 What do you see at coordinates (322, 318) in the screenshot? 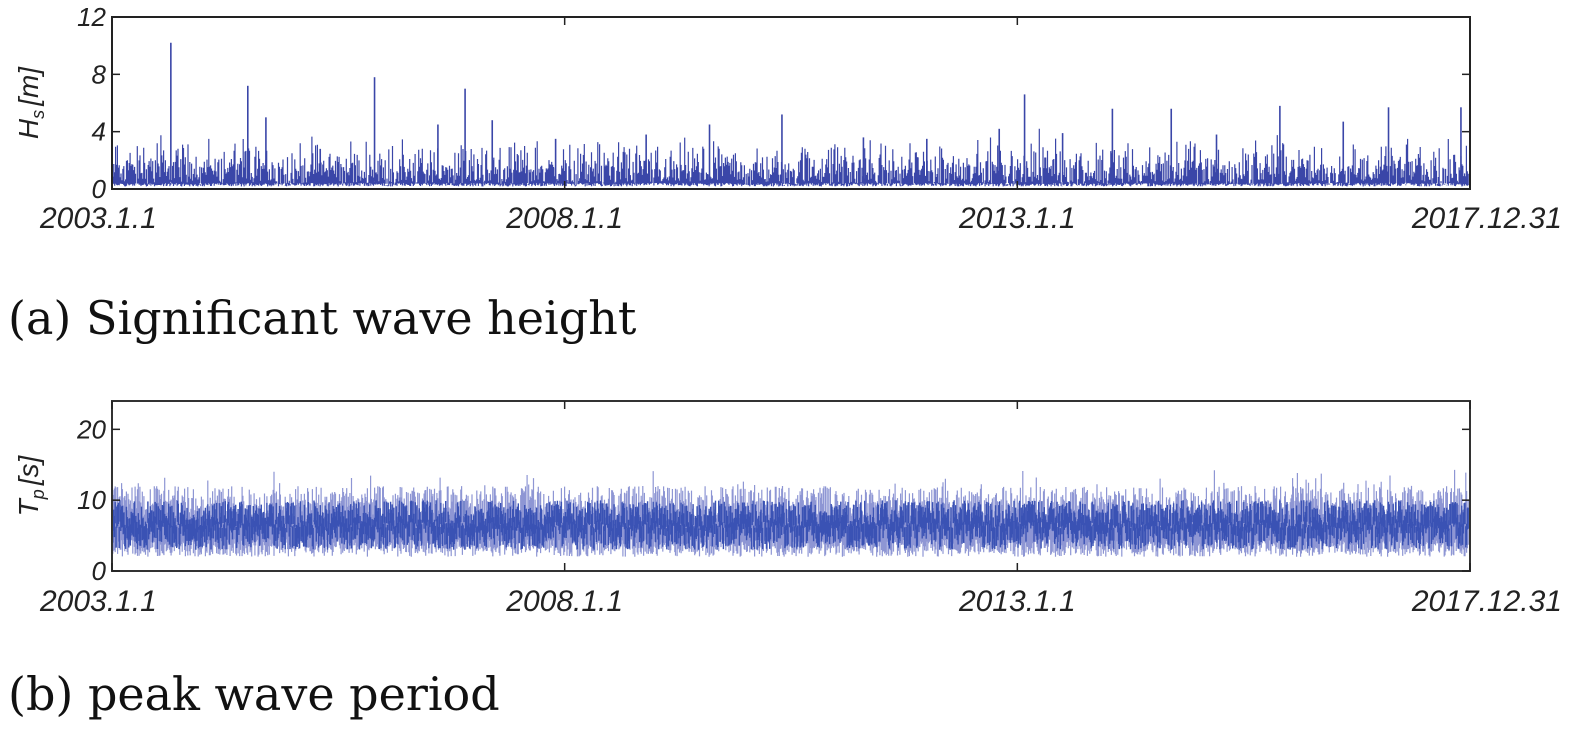
I see `hs-caption: (a) Significant wave height` at bounding box center [322, 318].